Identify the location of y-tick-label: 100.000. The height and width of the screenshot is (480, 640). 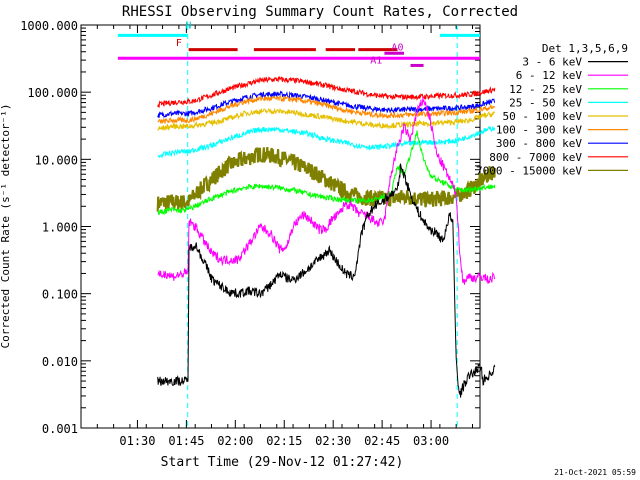
(52, 93).